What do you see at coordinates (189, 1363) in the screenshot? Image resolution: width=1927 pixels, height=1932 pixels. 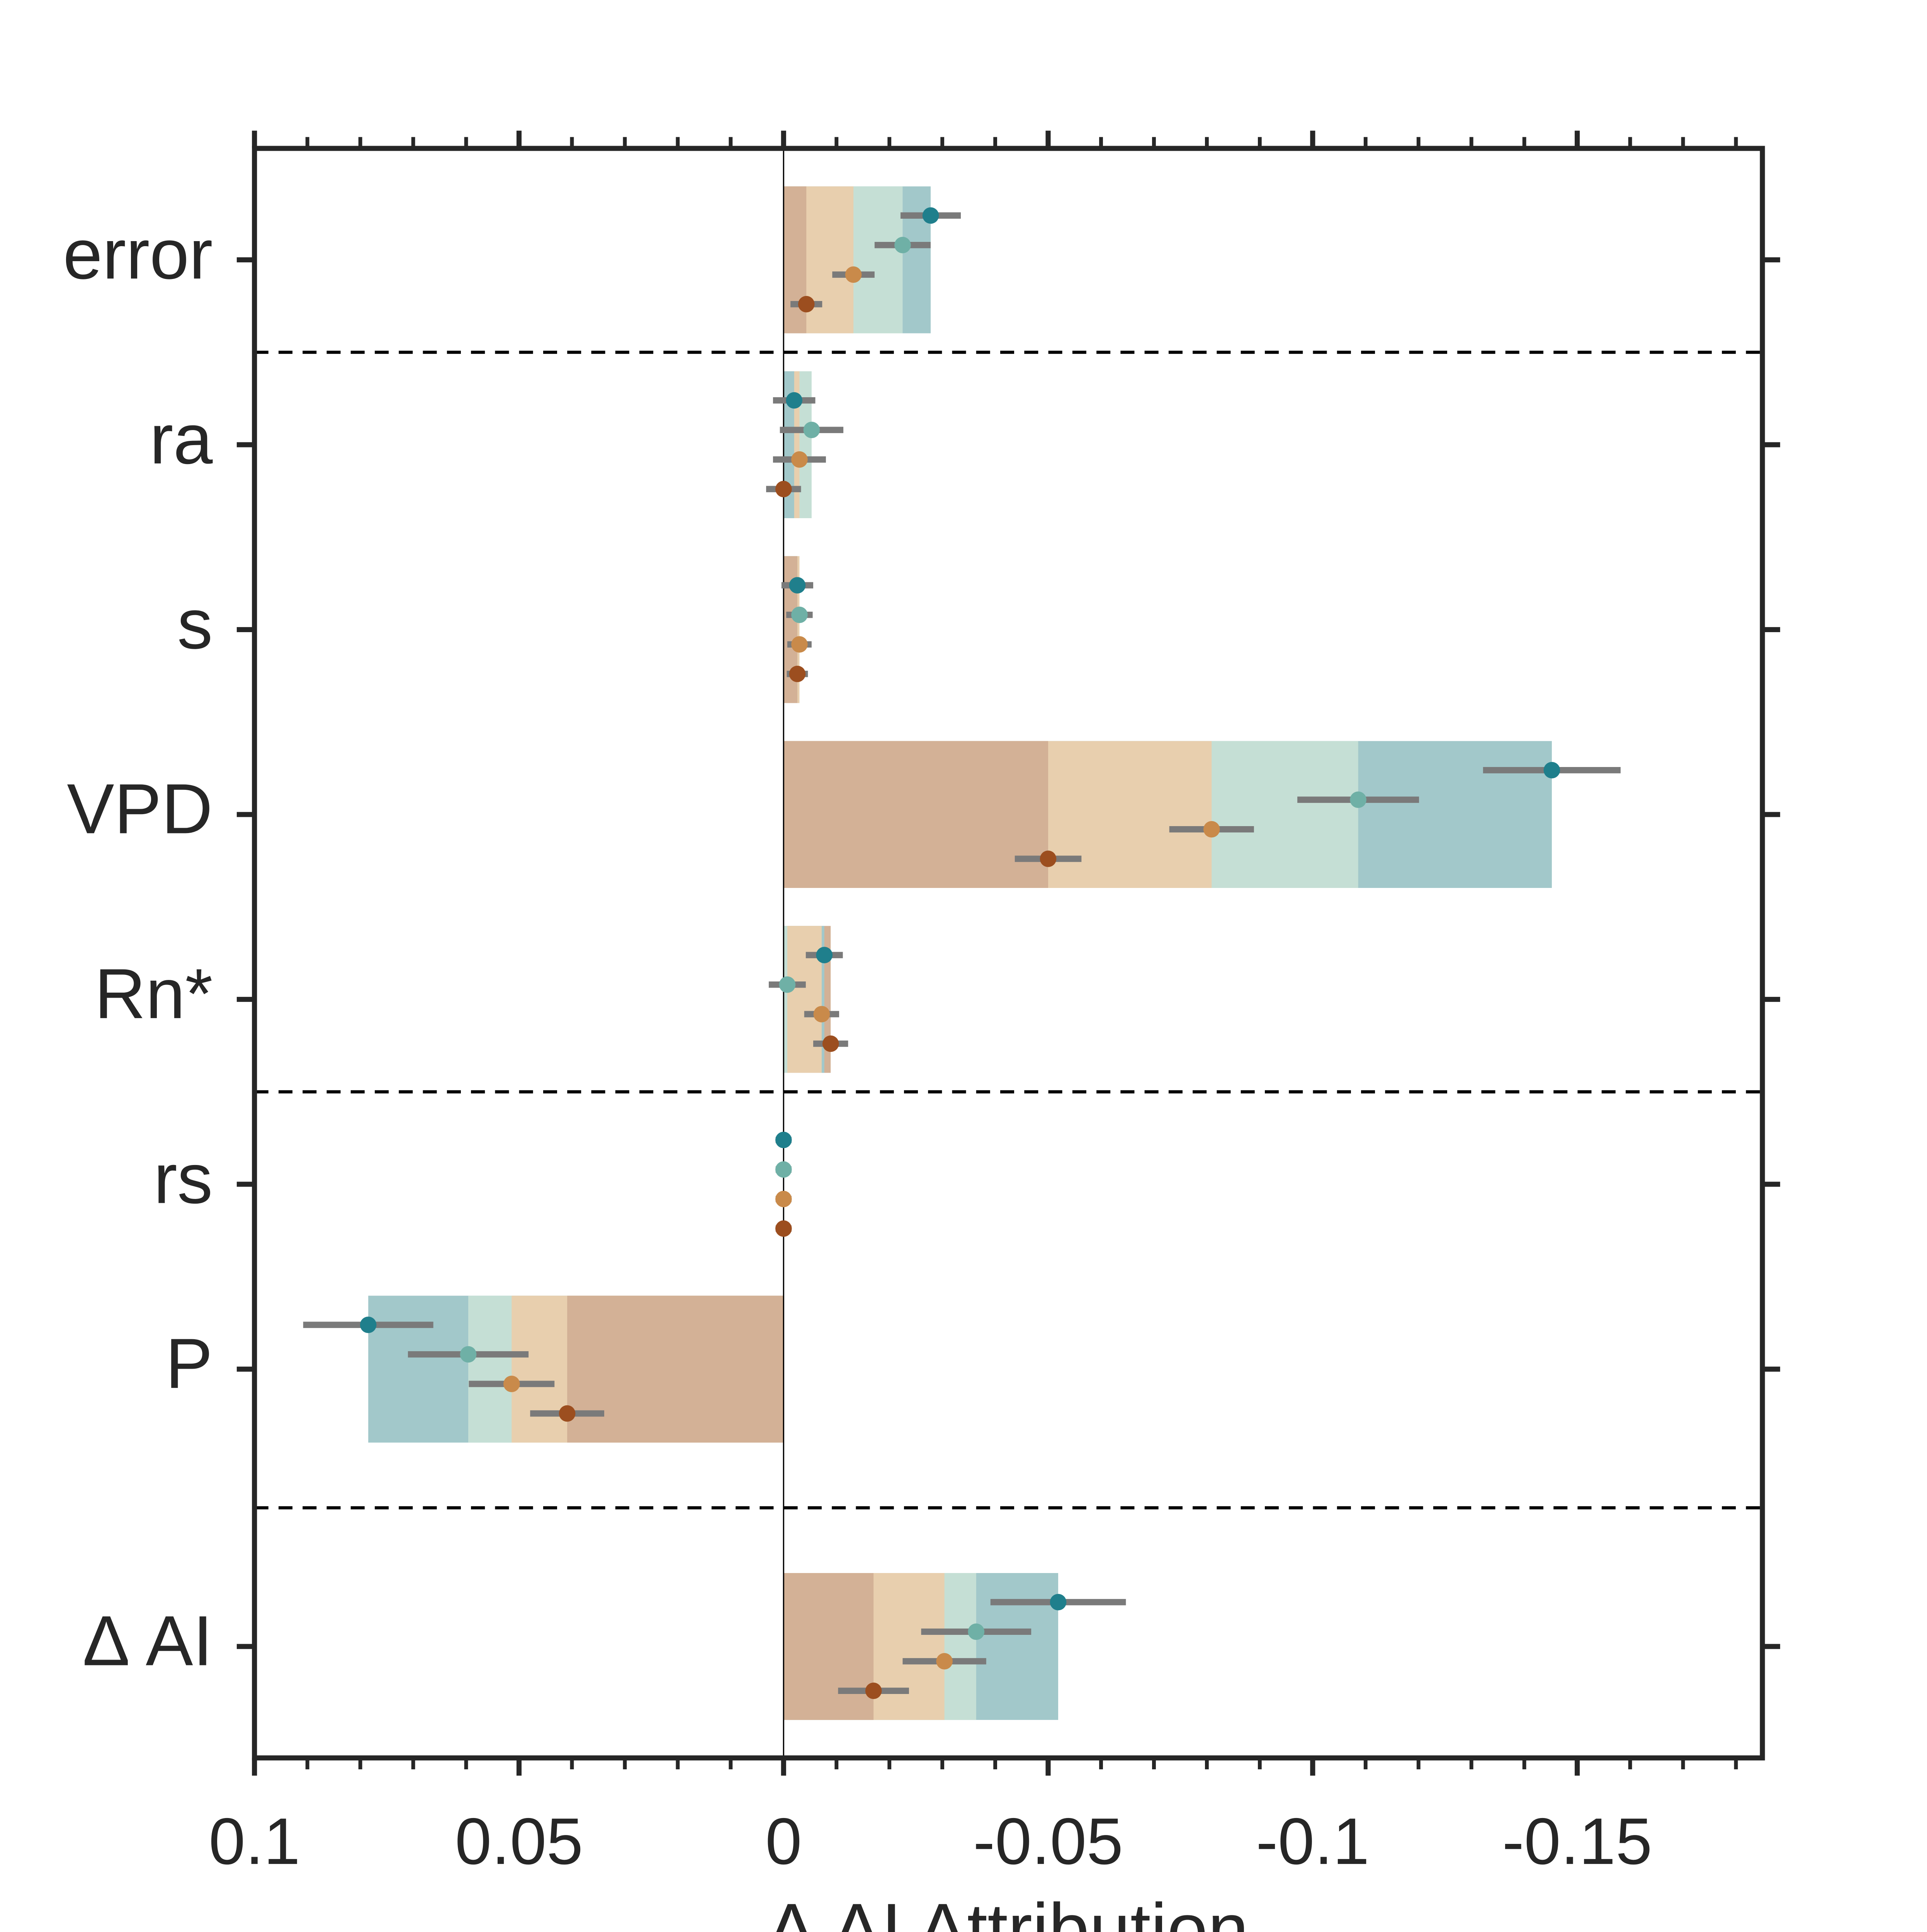 I see `y-tick-label: P` at bounding box center [189, 1363].